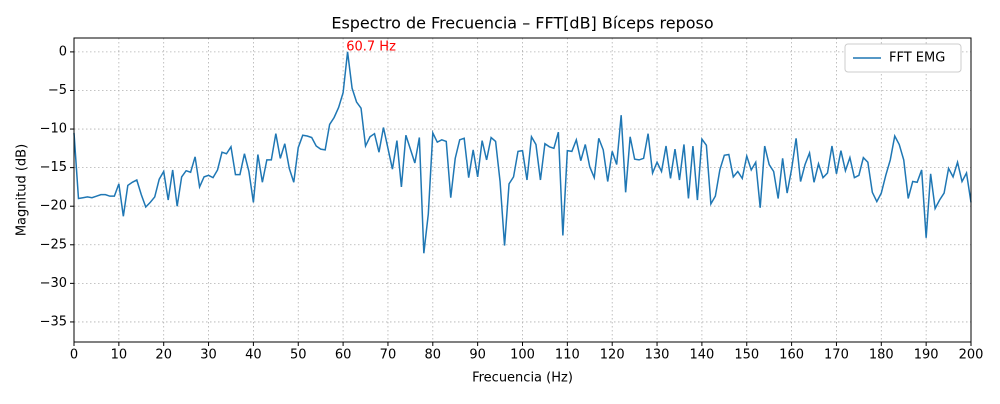  Describe the element at coordinates (63, 51) in the screenshot. I see `y-tick-label: 0` at that location.